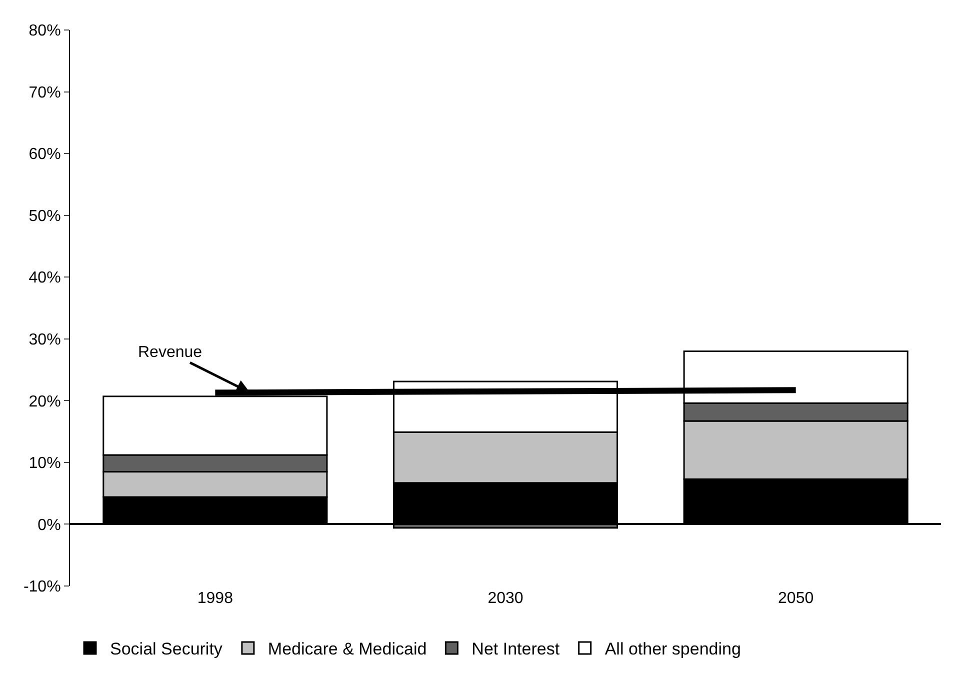 The height and width of the screenshot is (678, 956). I want to click on x-tick-label: 1998, so click(215, 598).